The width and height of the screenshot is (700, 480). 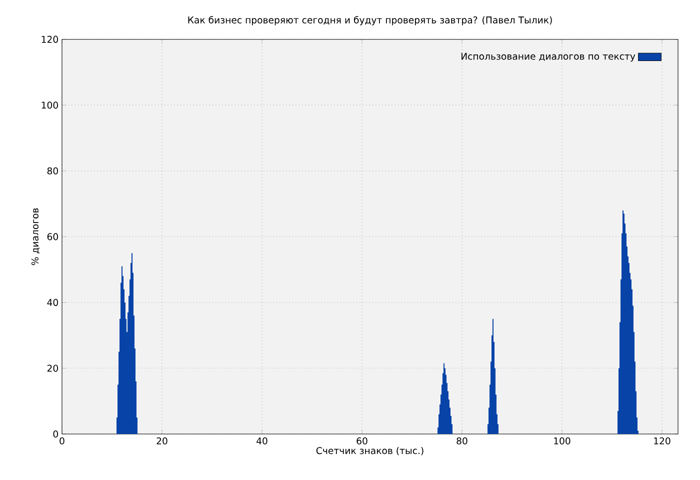 I want to click on x-tick-label: 80, so click(x=462, y=440).